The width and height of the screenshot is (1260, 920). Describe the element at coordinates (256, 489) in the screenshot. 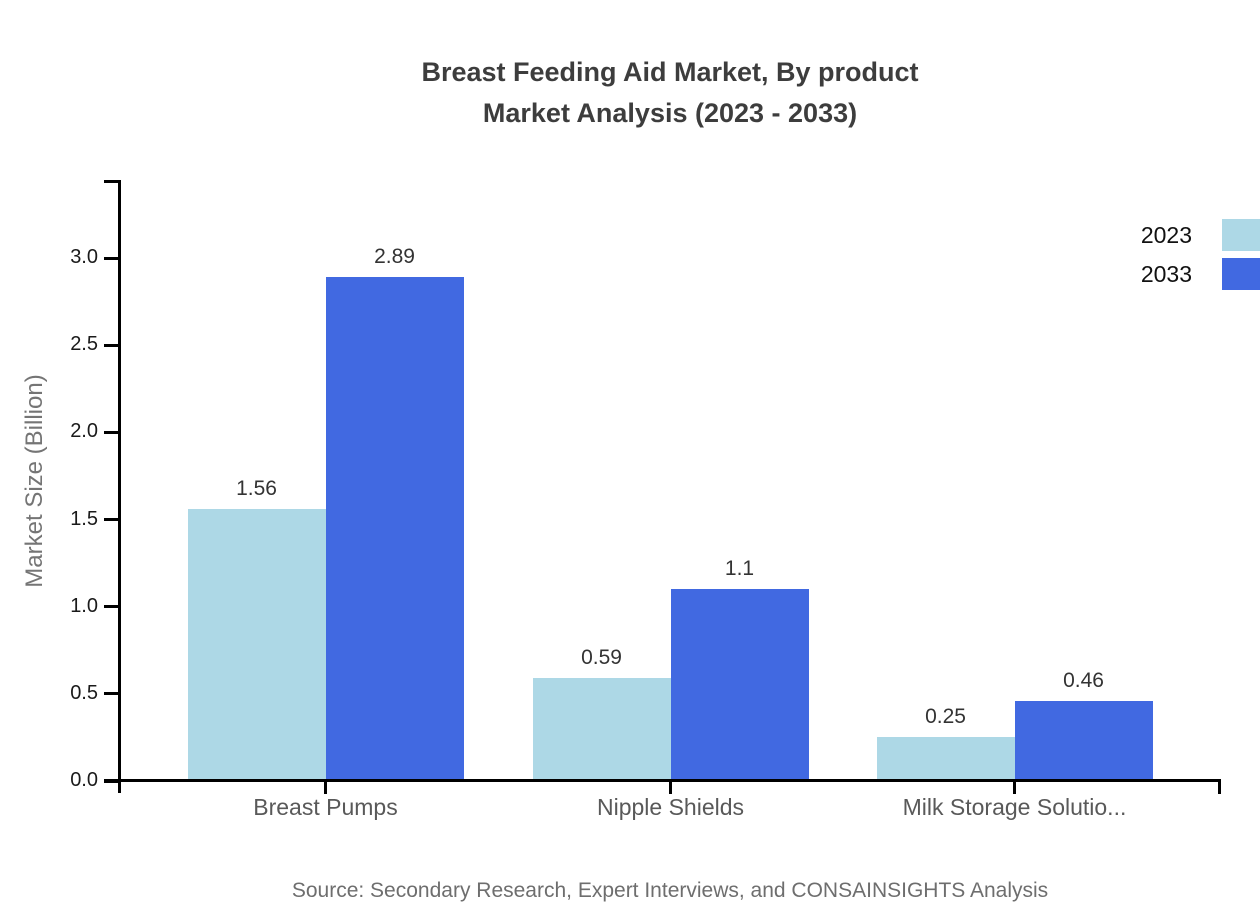

I see `bar-value-label: 1.56` at that location.